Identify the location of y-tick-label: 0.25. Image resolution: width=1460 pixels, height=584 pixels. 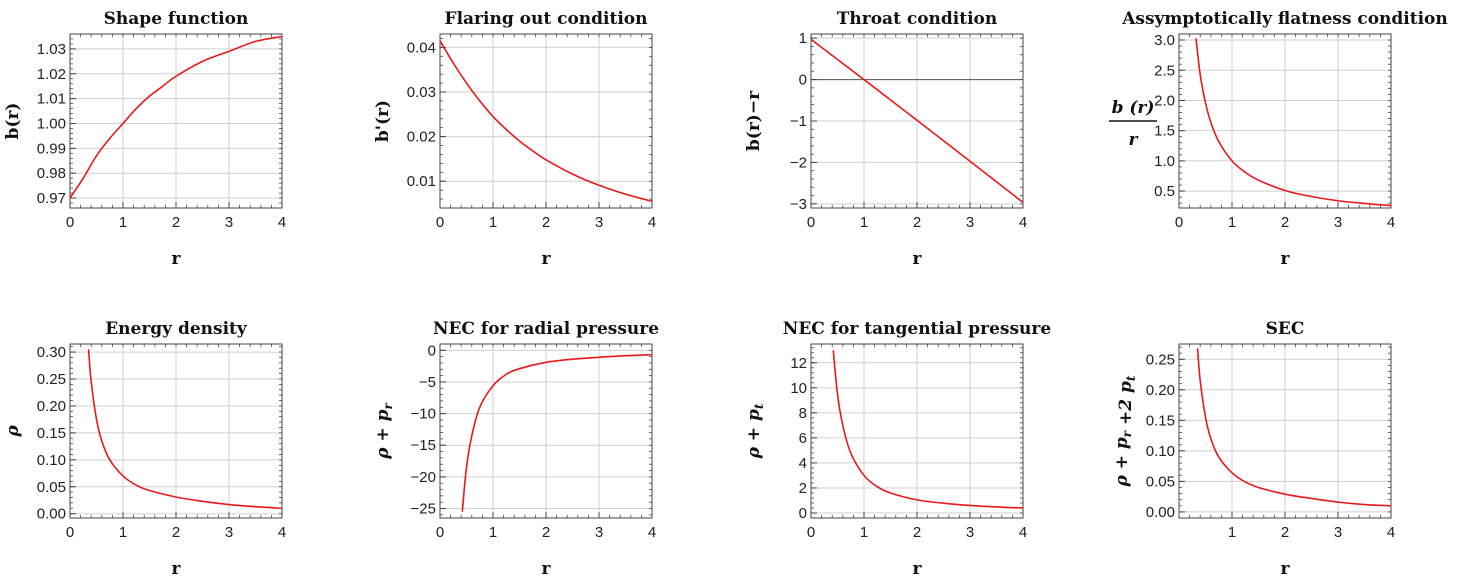
(1160, 359).